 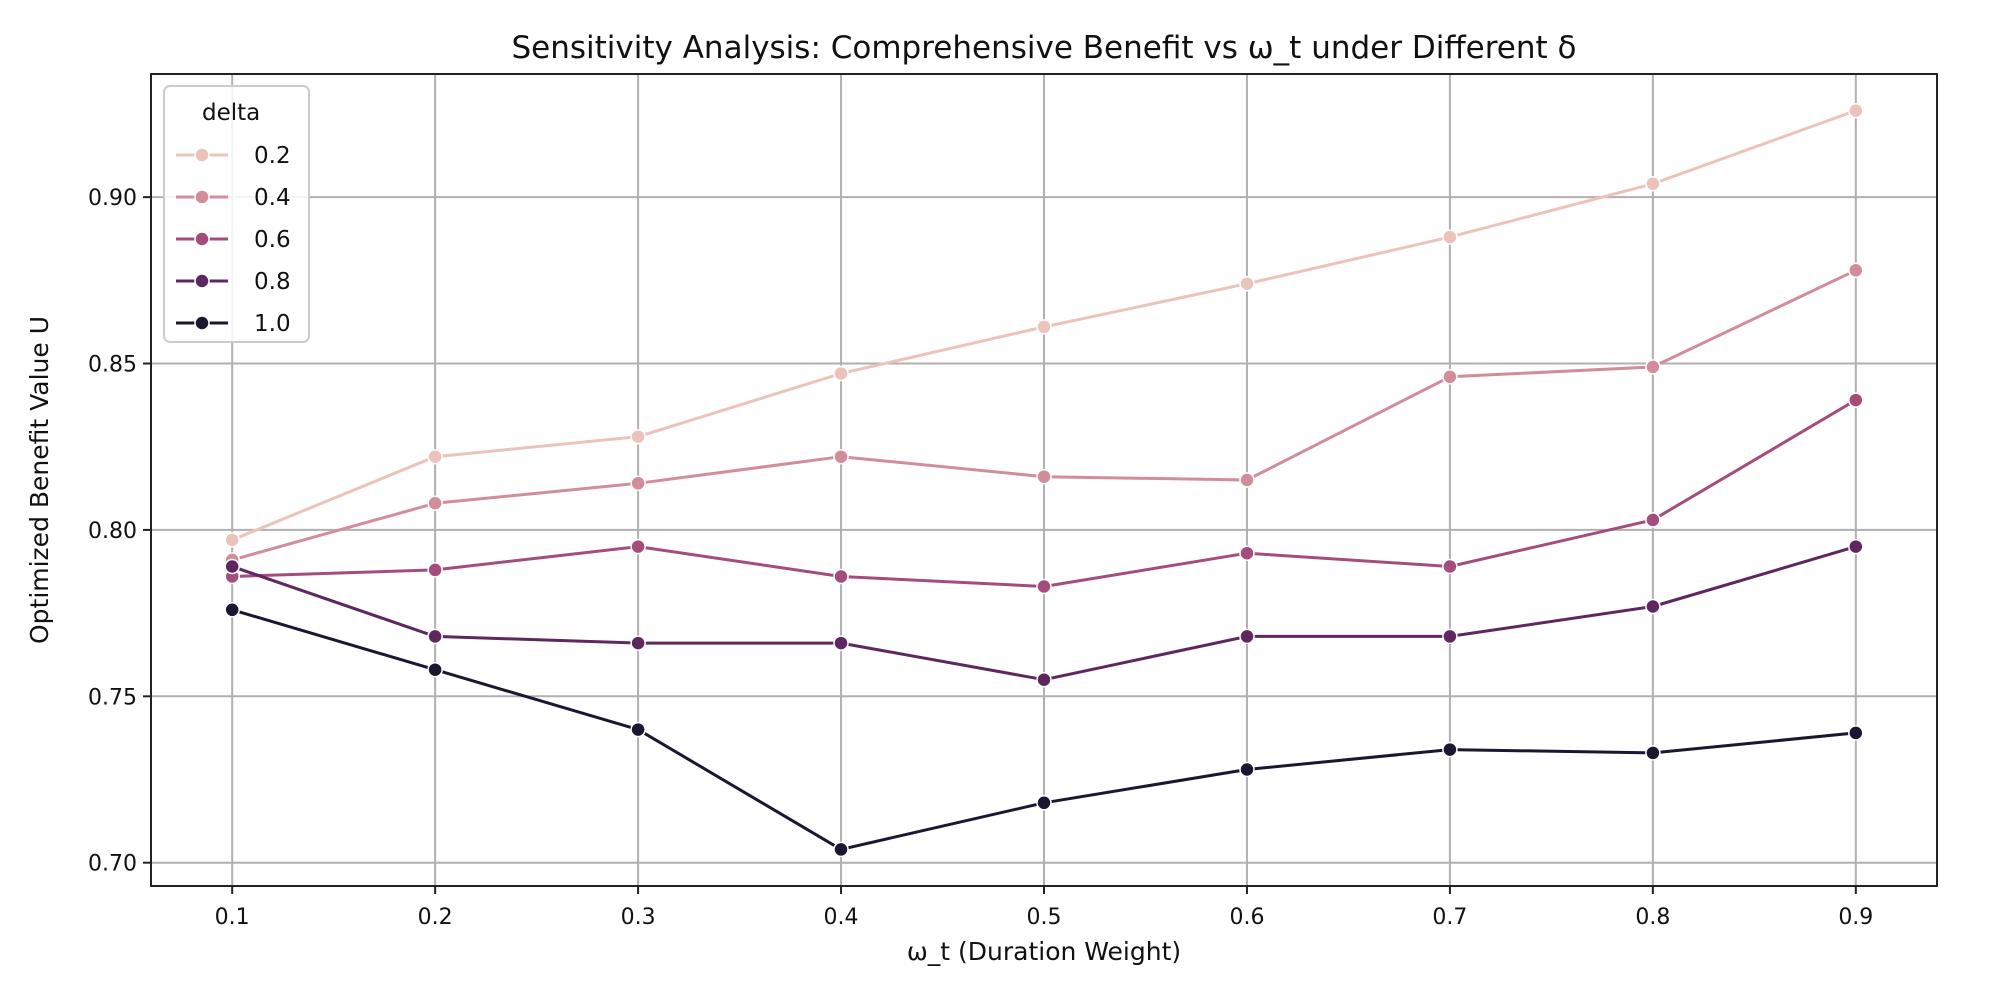 I want to click on legend-item: 0.4, so click(x=233, y=198).